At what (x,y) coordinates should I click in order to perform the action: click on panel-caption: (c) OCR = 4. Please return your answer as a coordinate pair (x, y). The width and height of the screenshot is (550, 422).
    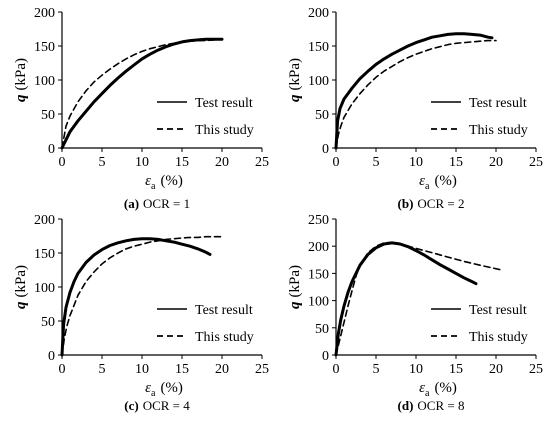
    Looking at the image, I should click on (157, 405).